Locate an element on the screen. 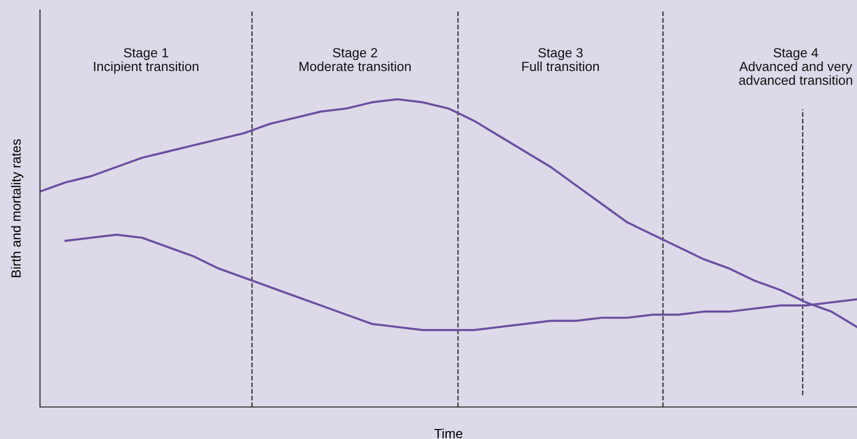 The height and width of the screenshot is (439, 857). text: Stage 1 Incipient transition is located at coordinates (146, 61).